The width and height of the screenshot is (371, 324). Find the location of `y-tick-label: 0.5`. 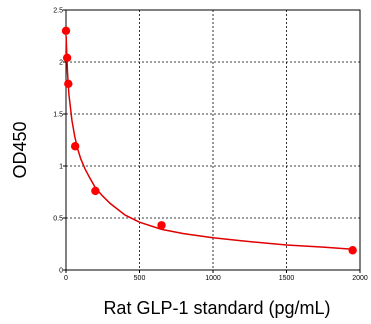

y-tick-label: 0.5 is located at coordinates (58, 219).